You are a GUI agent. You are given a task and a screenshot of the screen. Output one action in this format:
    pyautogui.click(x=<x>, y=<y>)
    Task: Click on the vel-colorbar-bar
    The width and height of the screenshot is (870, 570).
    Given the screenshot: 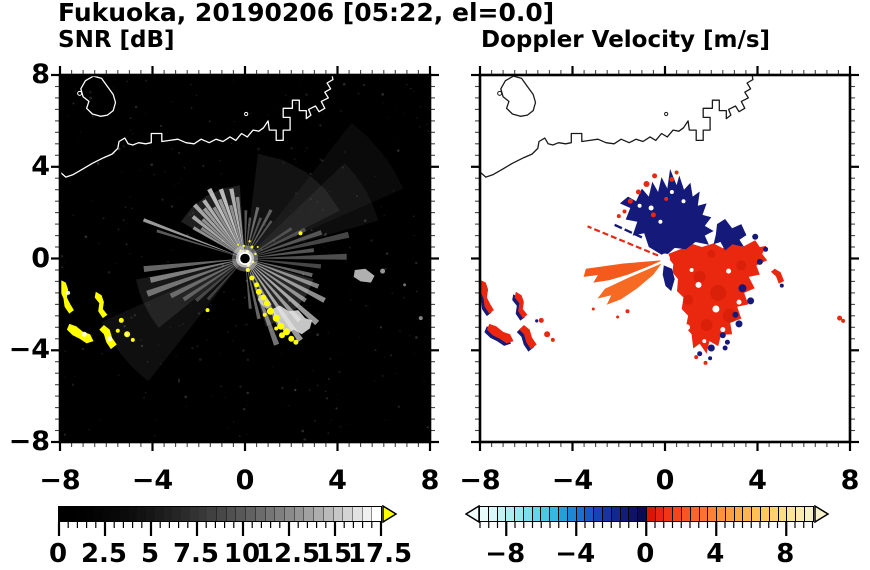 What is the action you would take?
    pyautogui.click(x=646, y=514)
    